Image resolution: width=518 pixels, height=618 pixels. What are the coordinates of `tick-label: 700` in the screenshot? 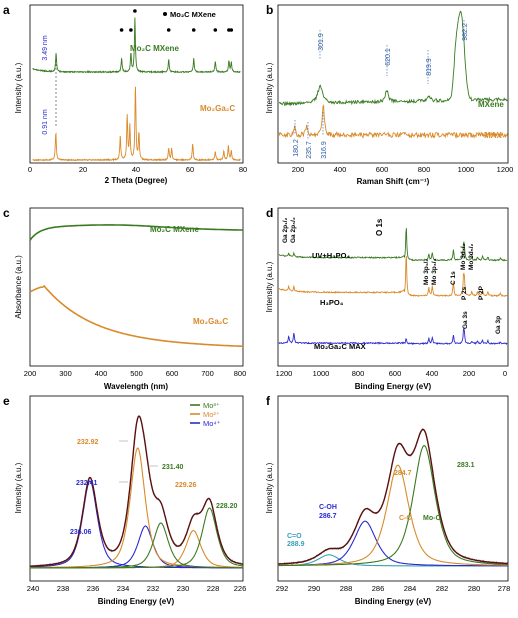 It's located at (207, 373).